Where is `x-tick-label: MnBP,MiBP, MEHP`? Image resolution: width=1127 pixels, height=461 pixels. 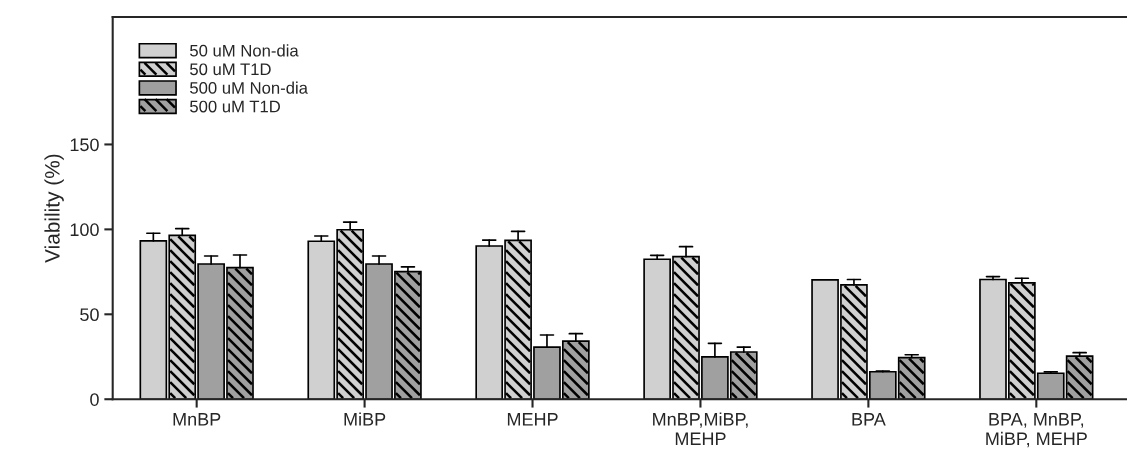
x-tick-label: MnBP,MiBP, MEHP is located at coordinates (700, 428).